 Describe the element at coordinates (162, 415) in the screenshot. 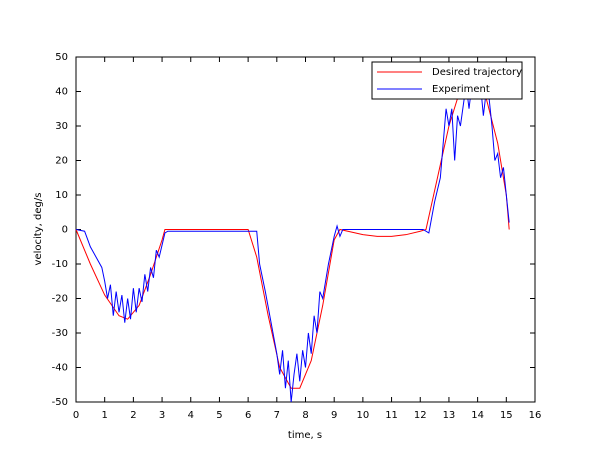

I see `x-tick-label: 3` at that location.